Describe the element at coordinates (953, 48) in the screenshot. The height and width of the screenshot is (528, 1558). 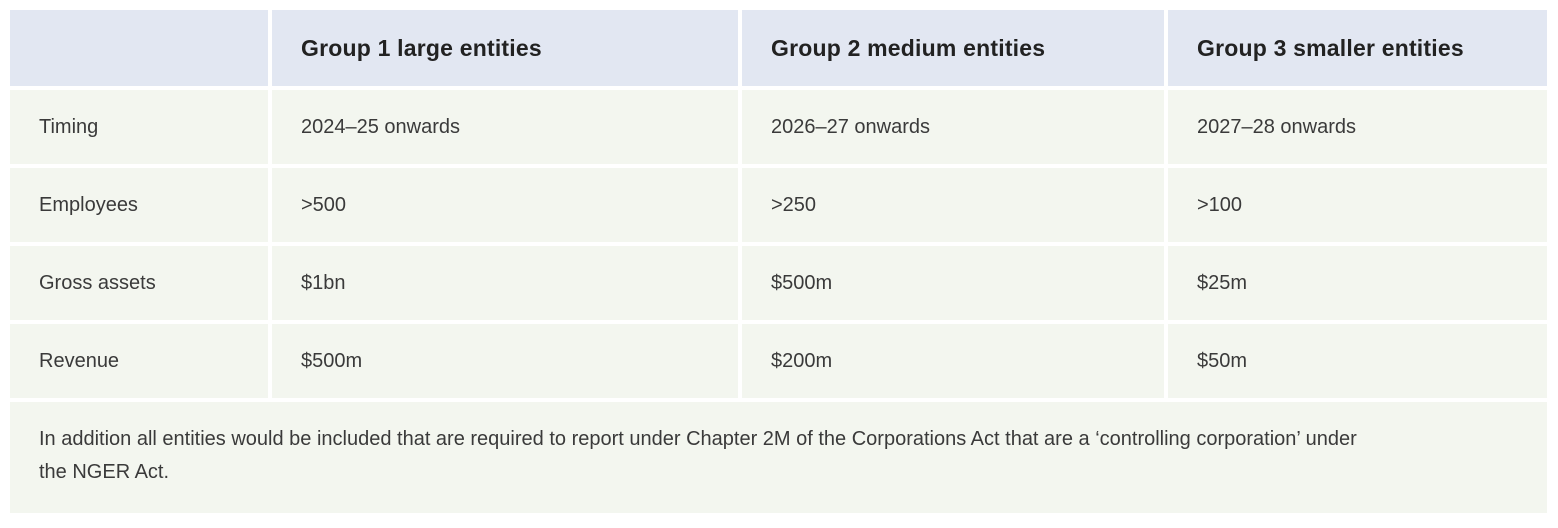
I see `header-group-2: Group 2 medium entities` at that location.